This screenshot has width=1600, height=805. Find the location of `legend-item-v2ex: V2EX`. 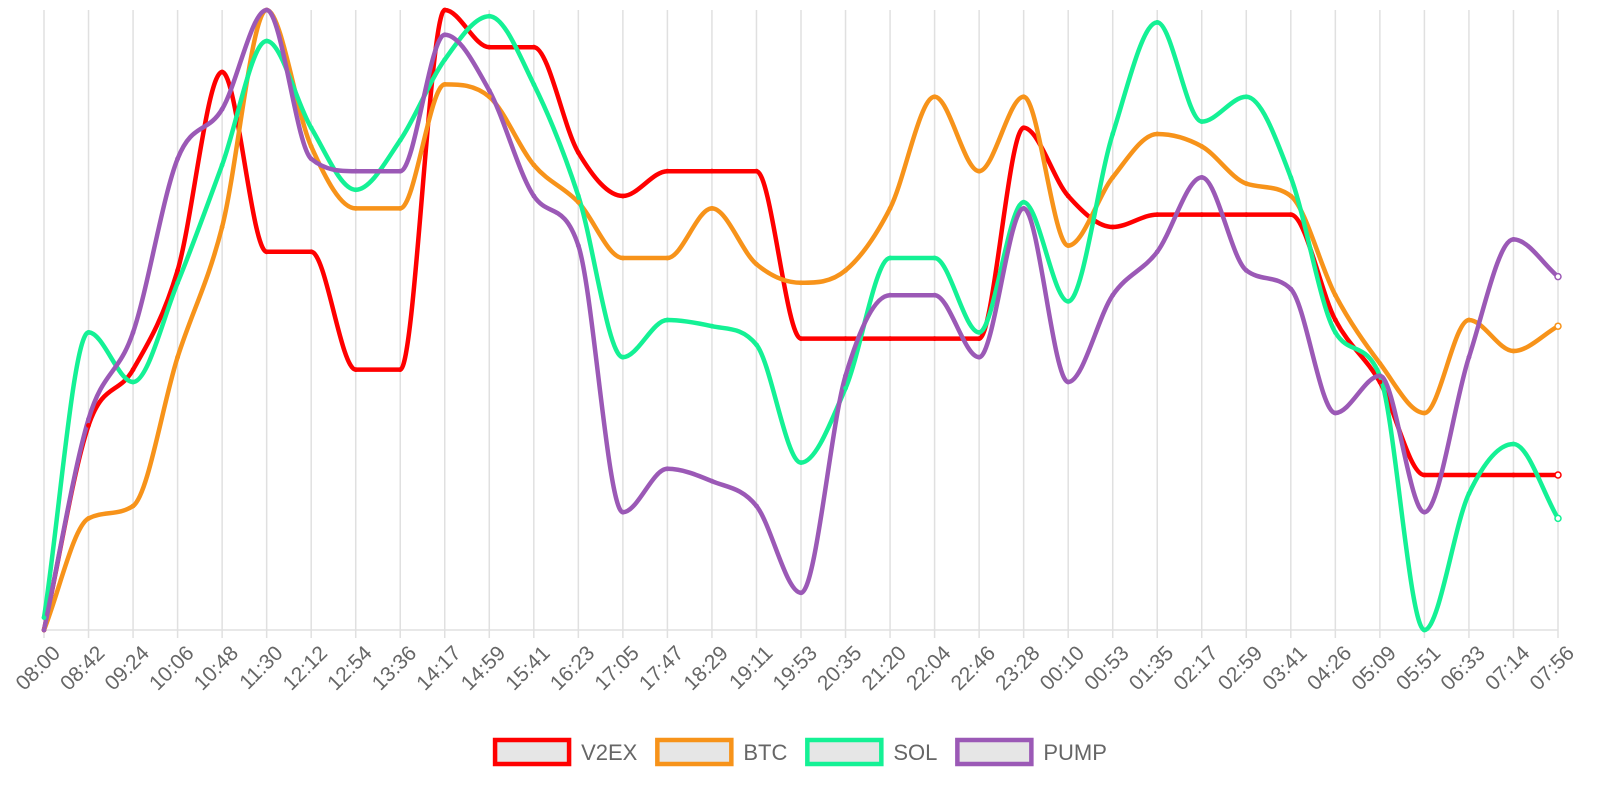

legend-item-v2ex: V2EX is located at coordinates (565, 752).